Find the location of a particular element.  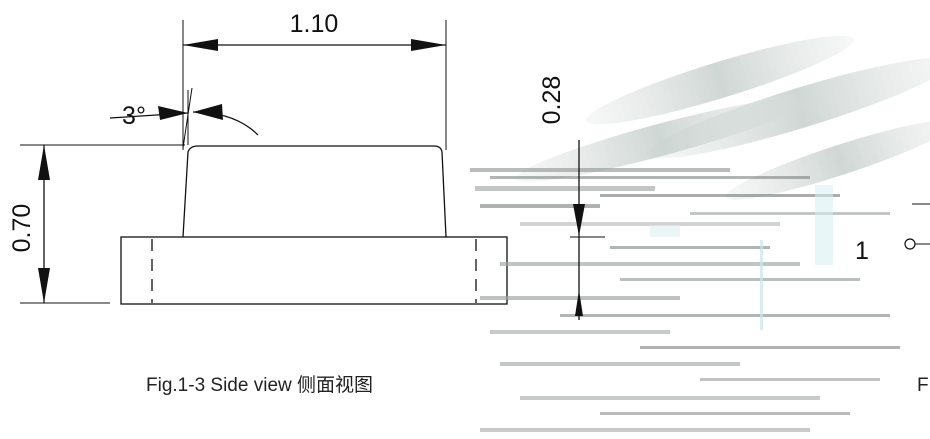

angle-arc is located at coordinates (225, 123).